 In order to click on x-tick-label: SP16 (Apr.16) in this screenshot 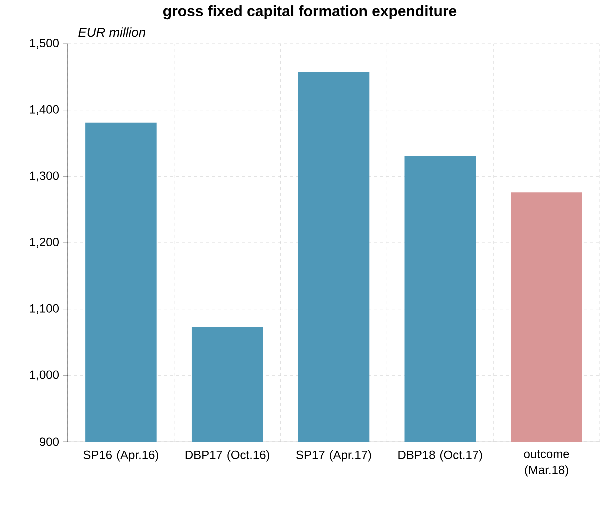, I will do `click(121, 456)`.